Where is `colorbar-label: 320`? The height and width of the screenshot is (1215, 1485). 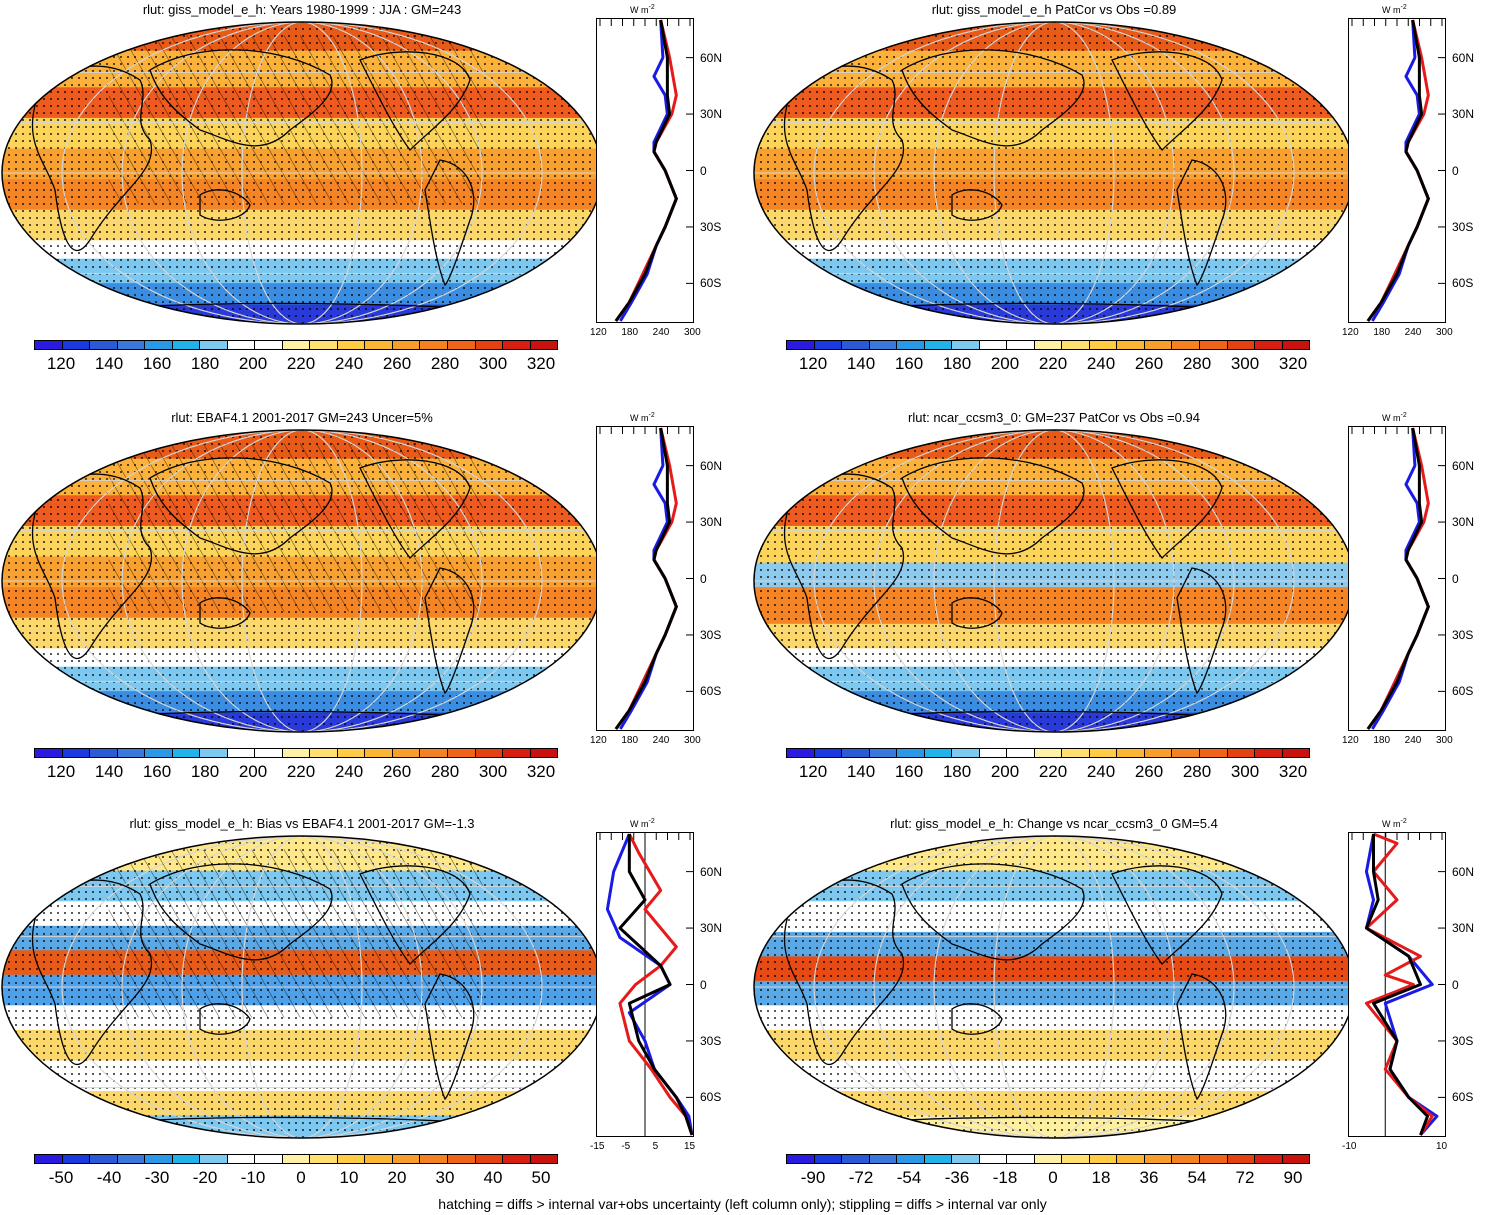
colorbar-label: 320 is located at coordinates (541, 363).